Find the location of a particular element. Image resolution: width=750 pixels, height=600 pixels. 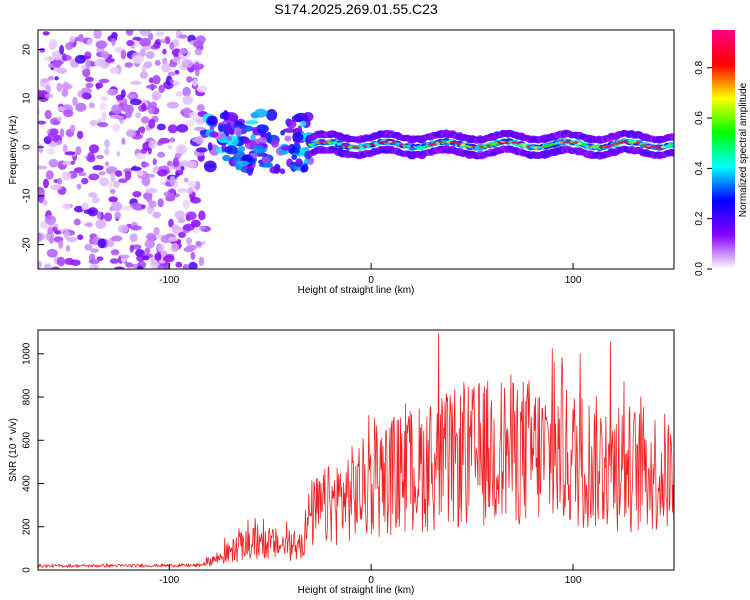

tick-label: 0 is located at coordinates (371, 580).